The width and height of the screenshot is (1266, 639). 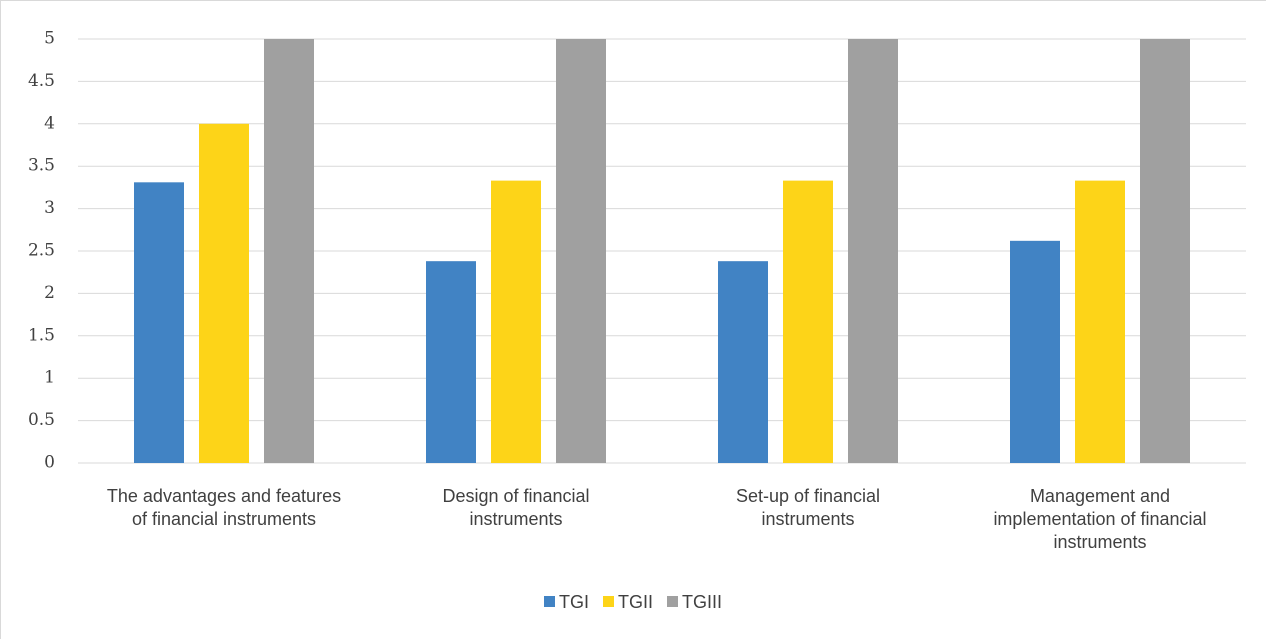 What do you see at coordinates (41, 420) in the screenshot?
I see `y-tick-label: 0.5` at bounding box center [41, 420].